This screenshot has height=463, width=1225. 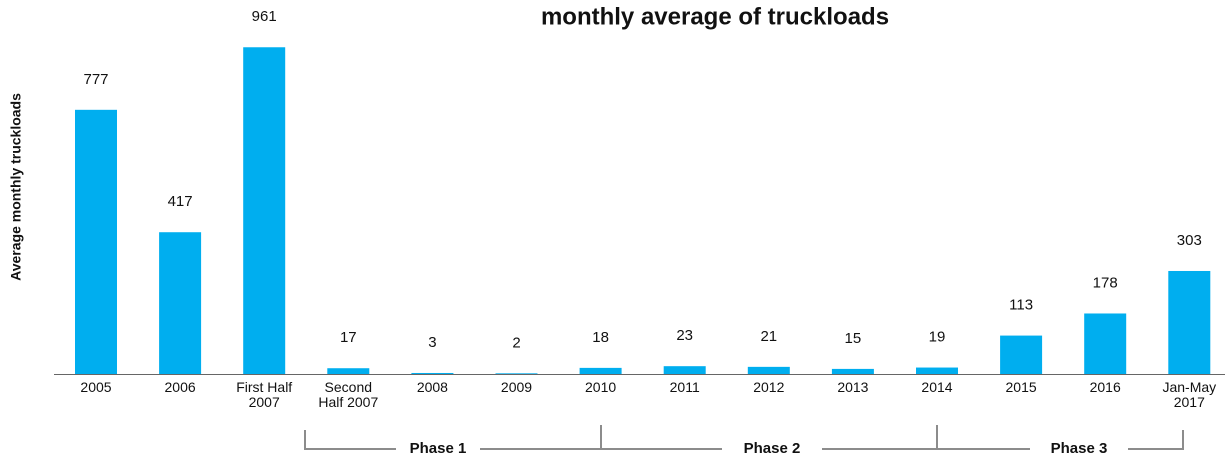 I want to click on value-label: 23, so click(x=684, y=335).